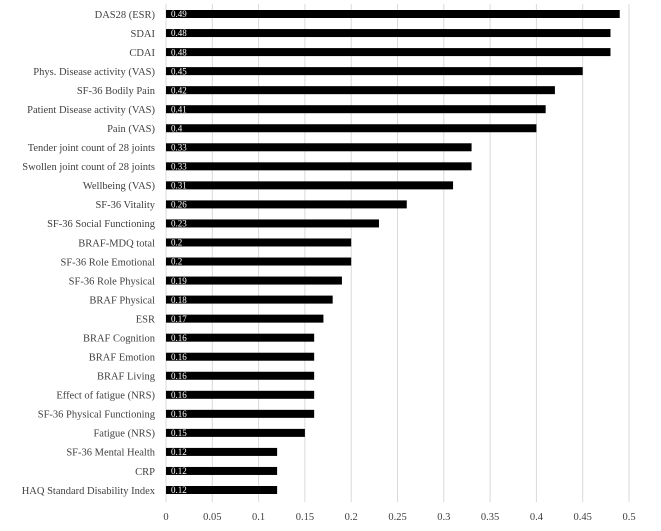 The height and width of the screenshot is (531, 661). I want to click on category-label: SF-36 Social Functioning, so click(101, 224).